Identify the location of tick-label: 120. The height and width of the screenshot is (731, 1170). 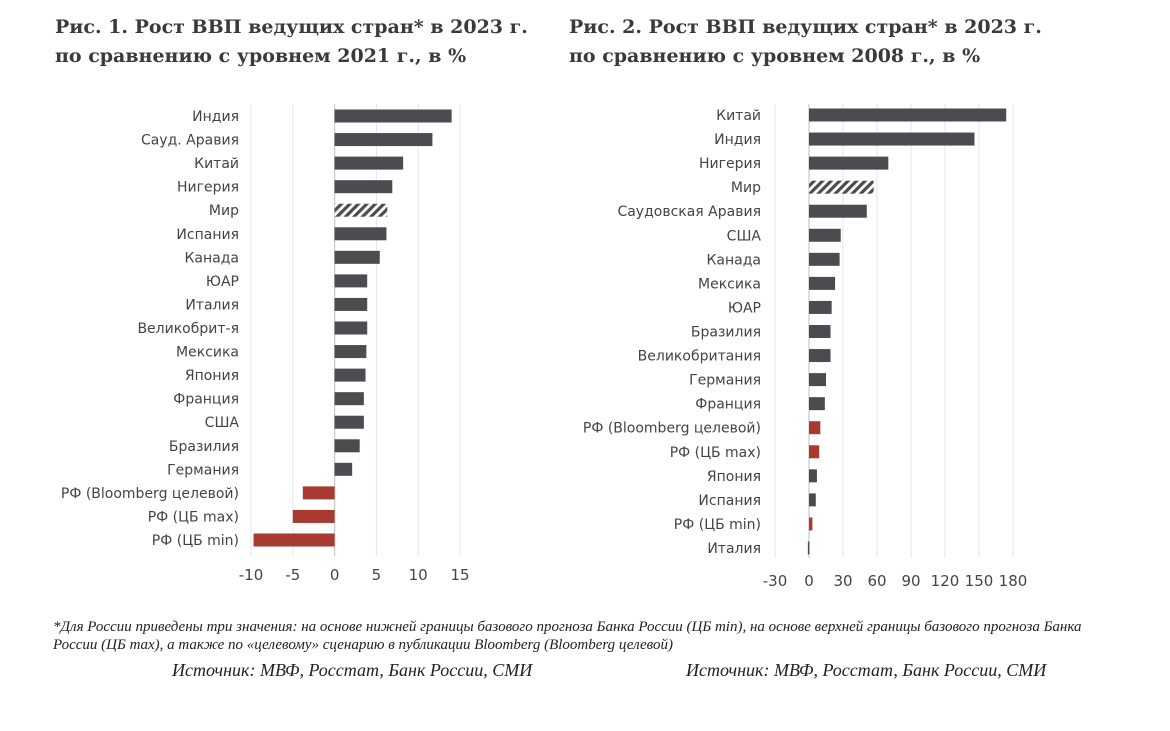
(945, 581).